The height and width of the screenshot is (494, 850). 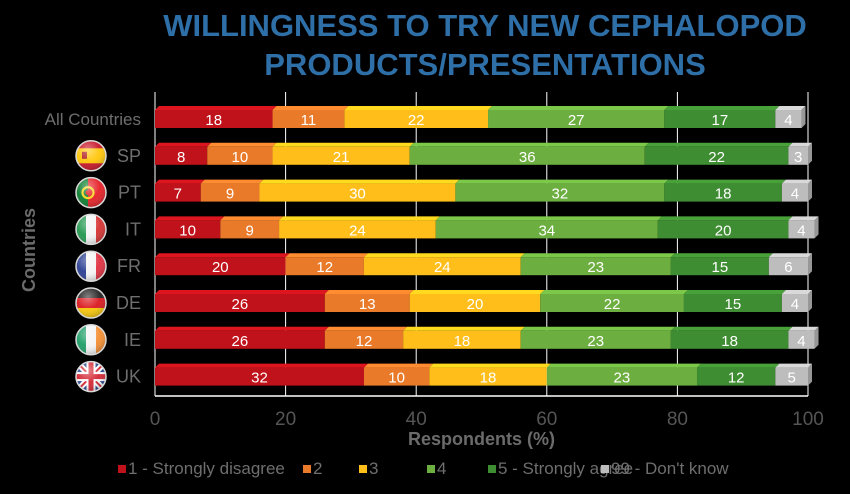 I want to click on data-label: 21, so click(x=341, y=157).